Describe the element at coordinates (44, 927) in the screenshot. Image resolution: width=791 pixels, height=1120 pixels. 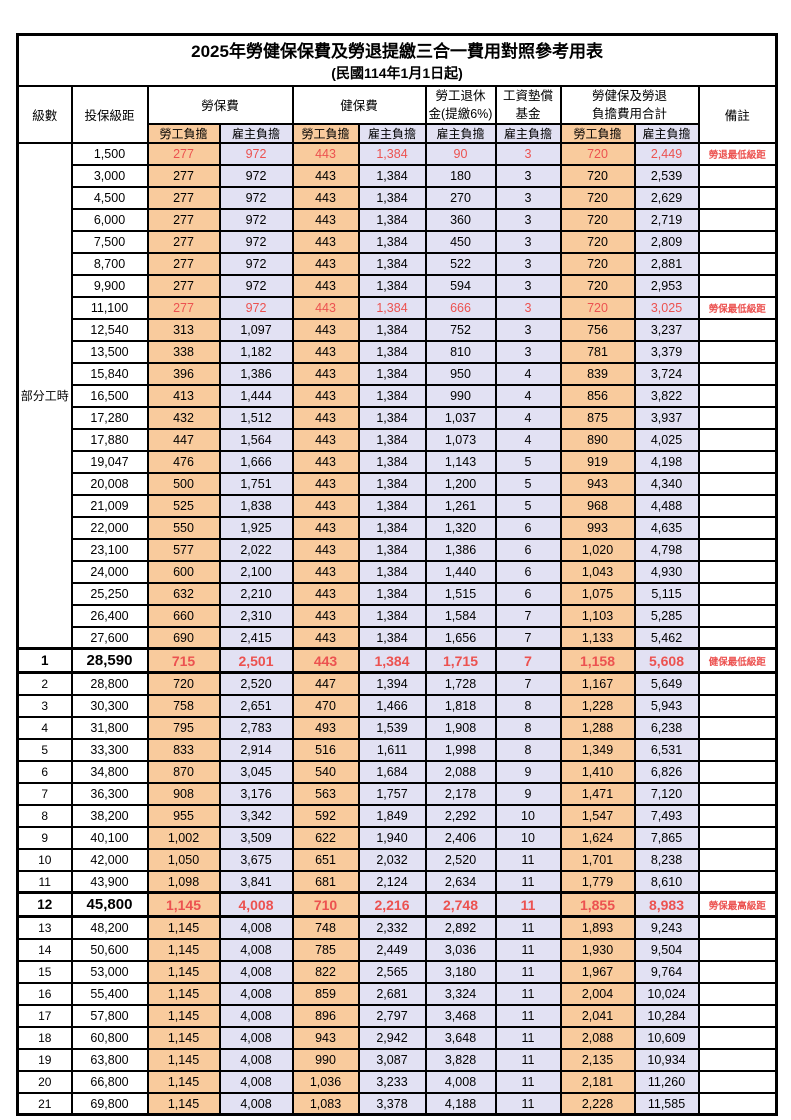
I see `level-cell: 13` at that location.